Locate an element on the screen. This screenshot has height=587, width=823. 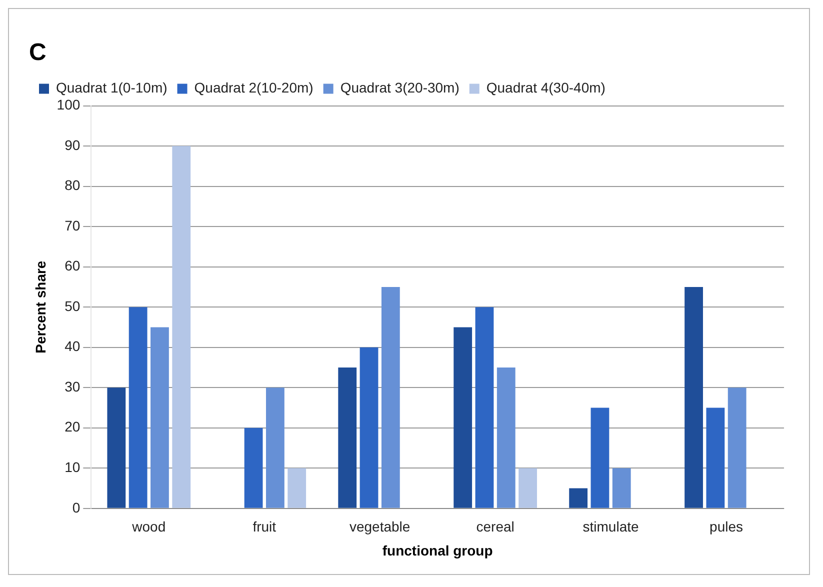
legend-label: Quadrat 1(0-10m) is located at coordinates (112, 88).